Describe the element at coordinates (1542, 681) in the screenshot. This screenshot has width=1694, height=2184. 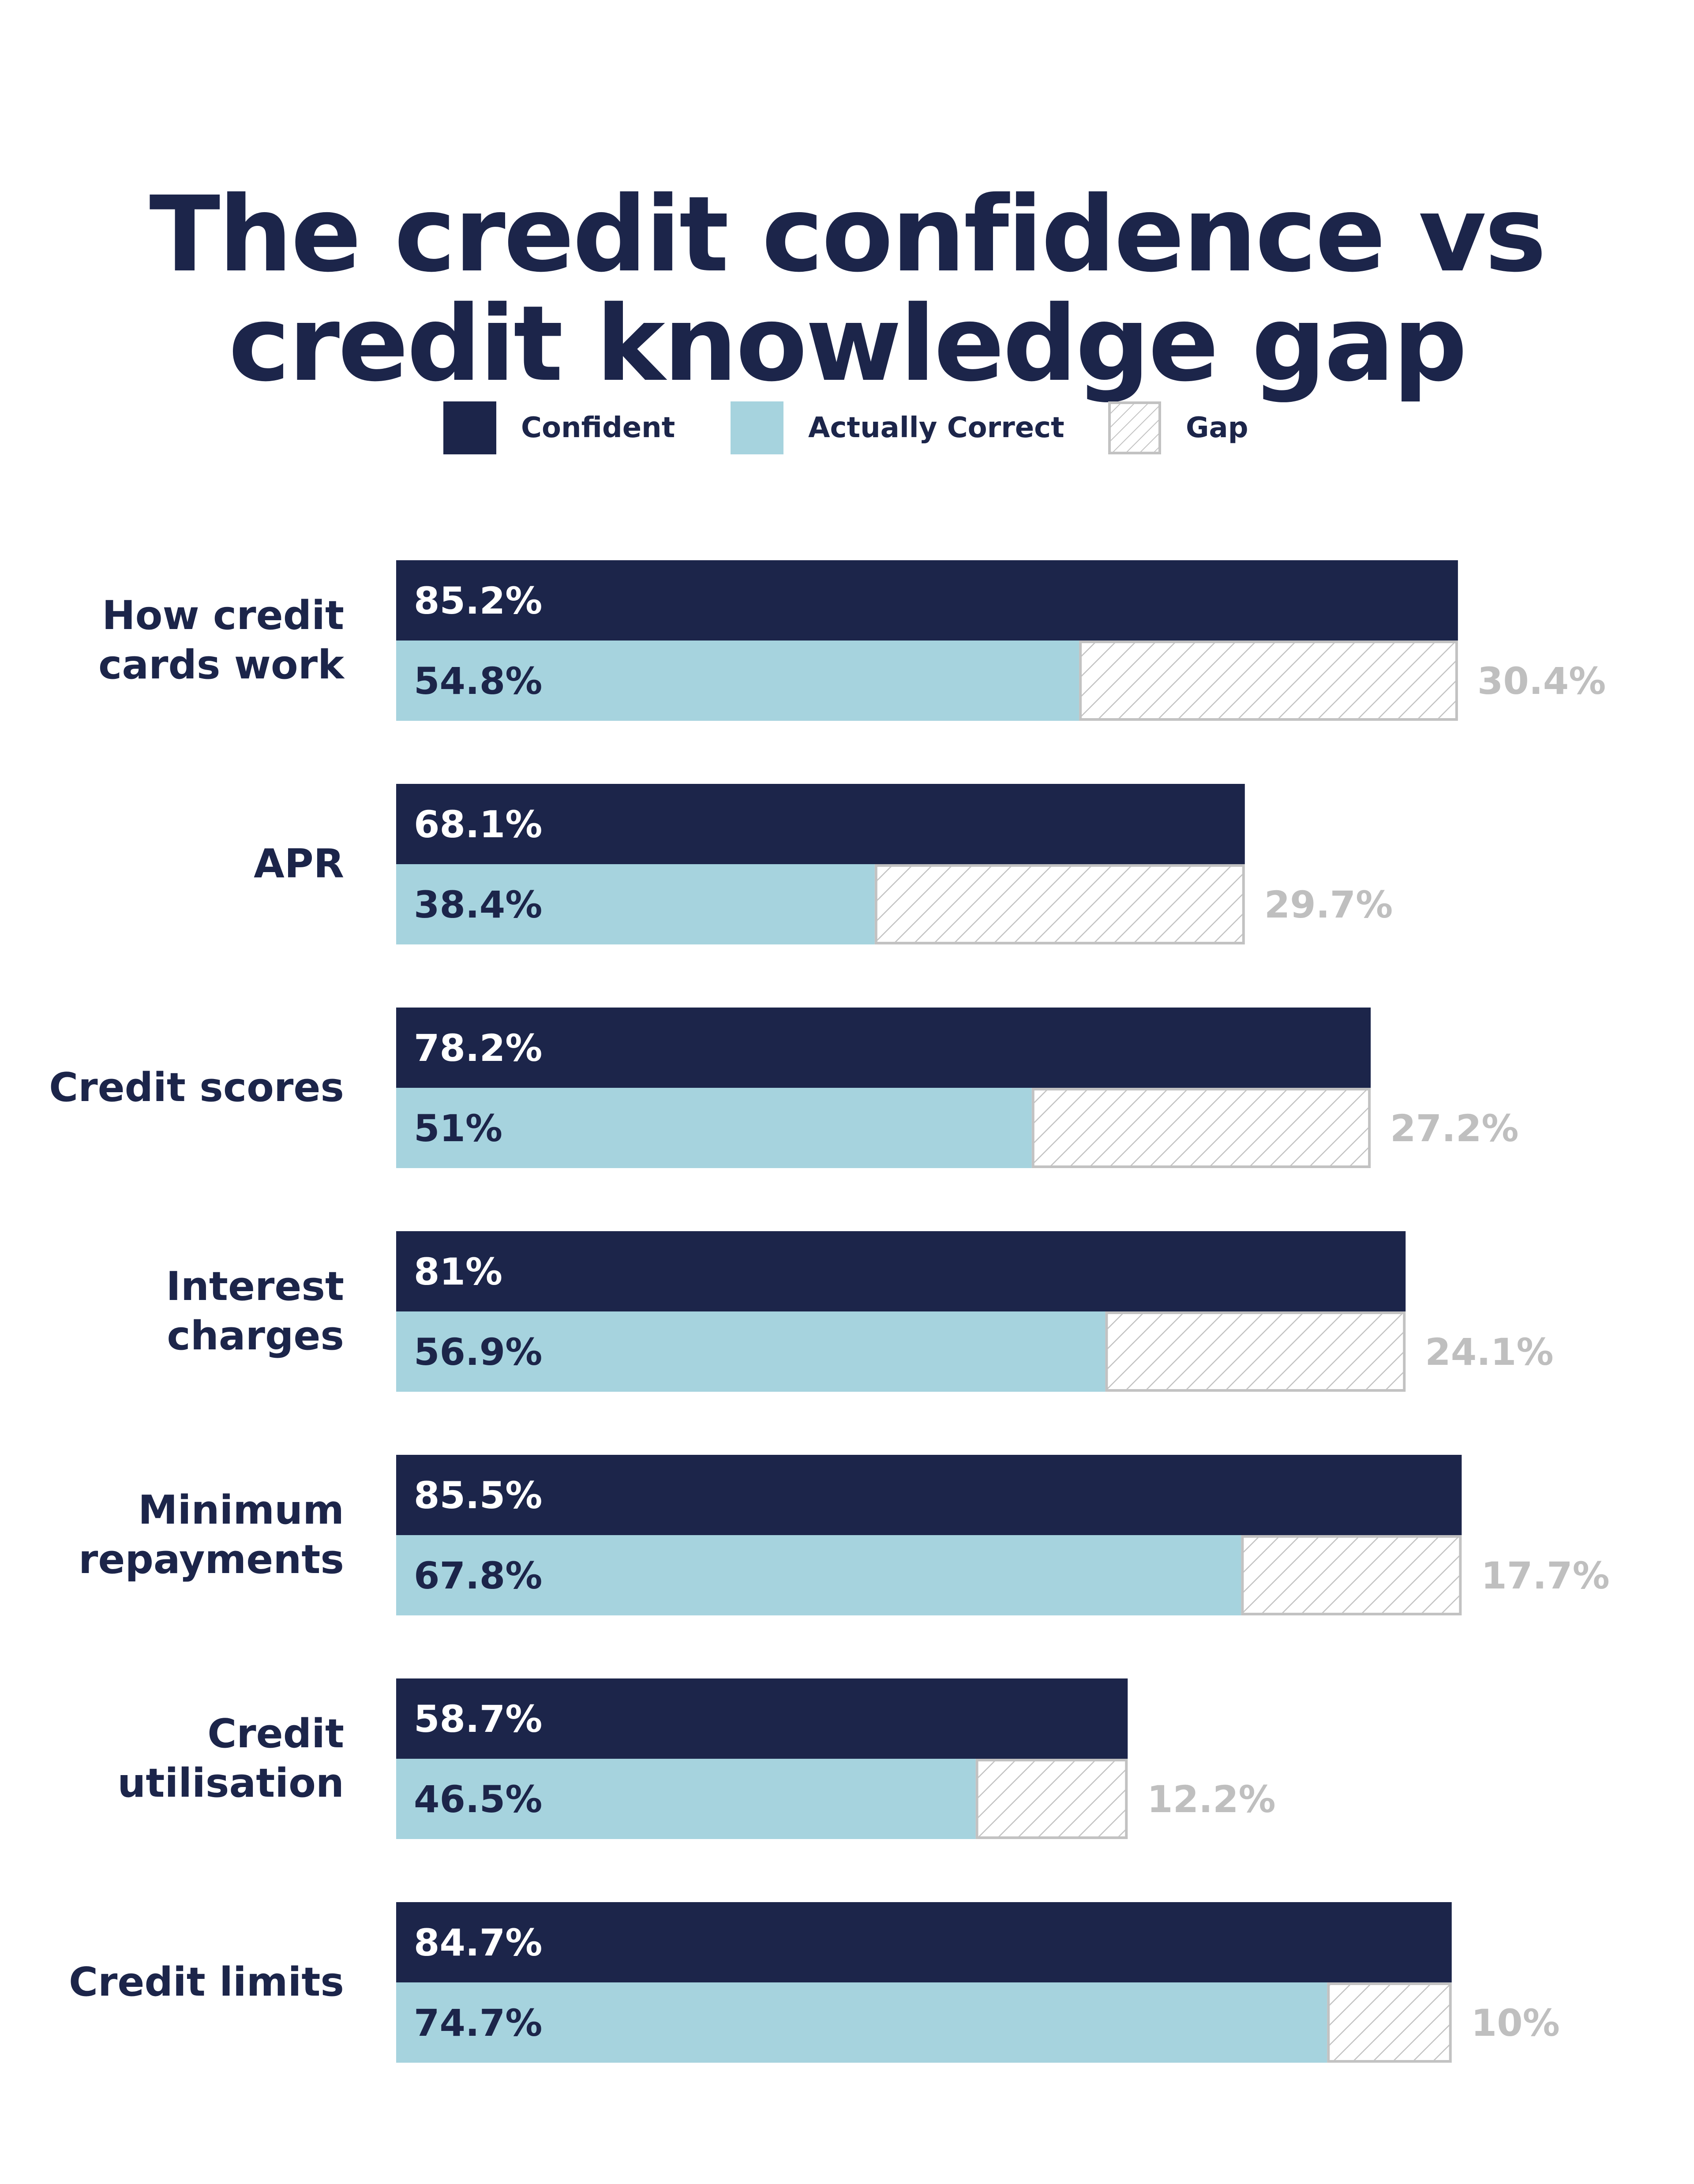
I see `value-label-gap: 30.4%` at that location.